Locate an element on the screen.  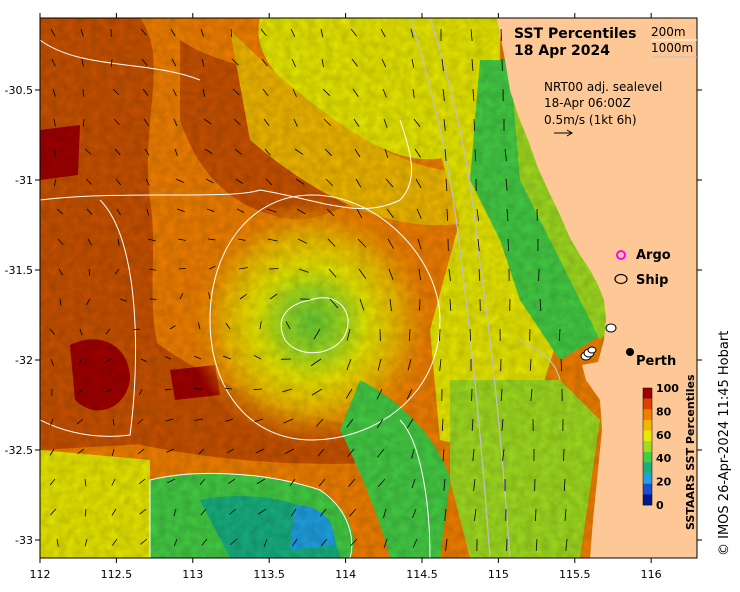
ship-tracks is located at coordinates (598, 342).